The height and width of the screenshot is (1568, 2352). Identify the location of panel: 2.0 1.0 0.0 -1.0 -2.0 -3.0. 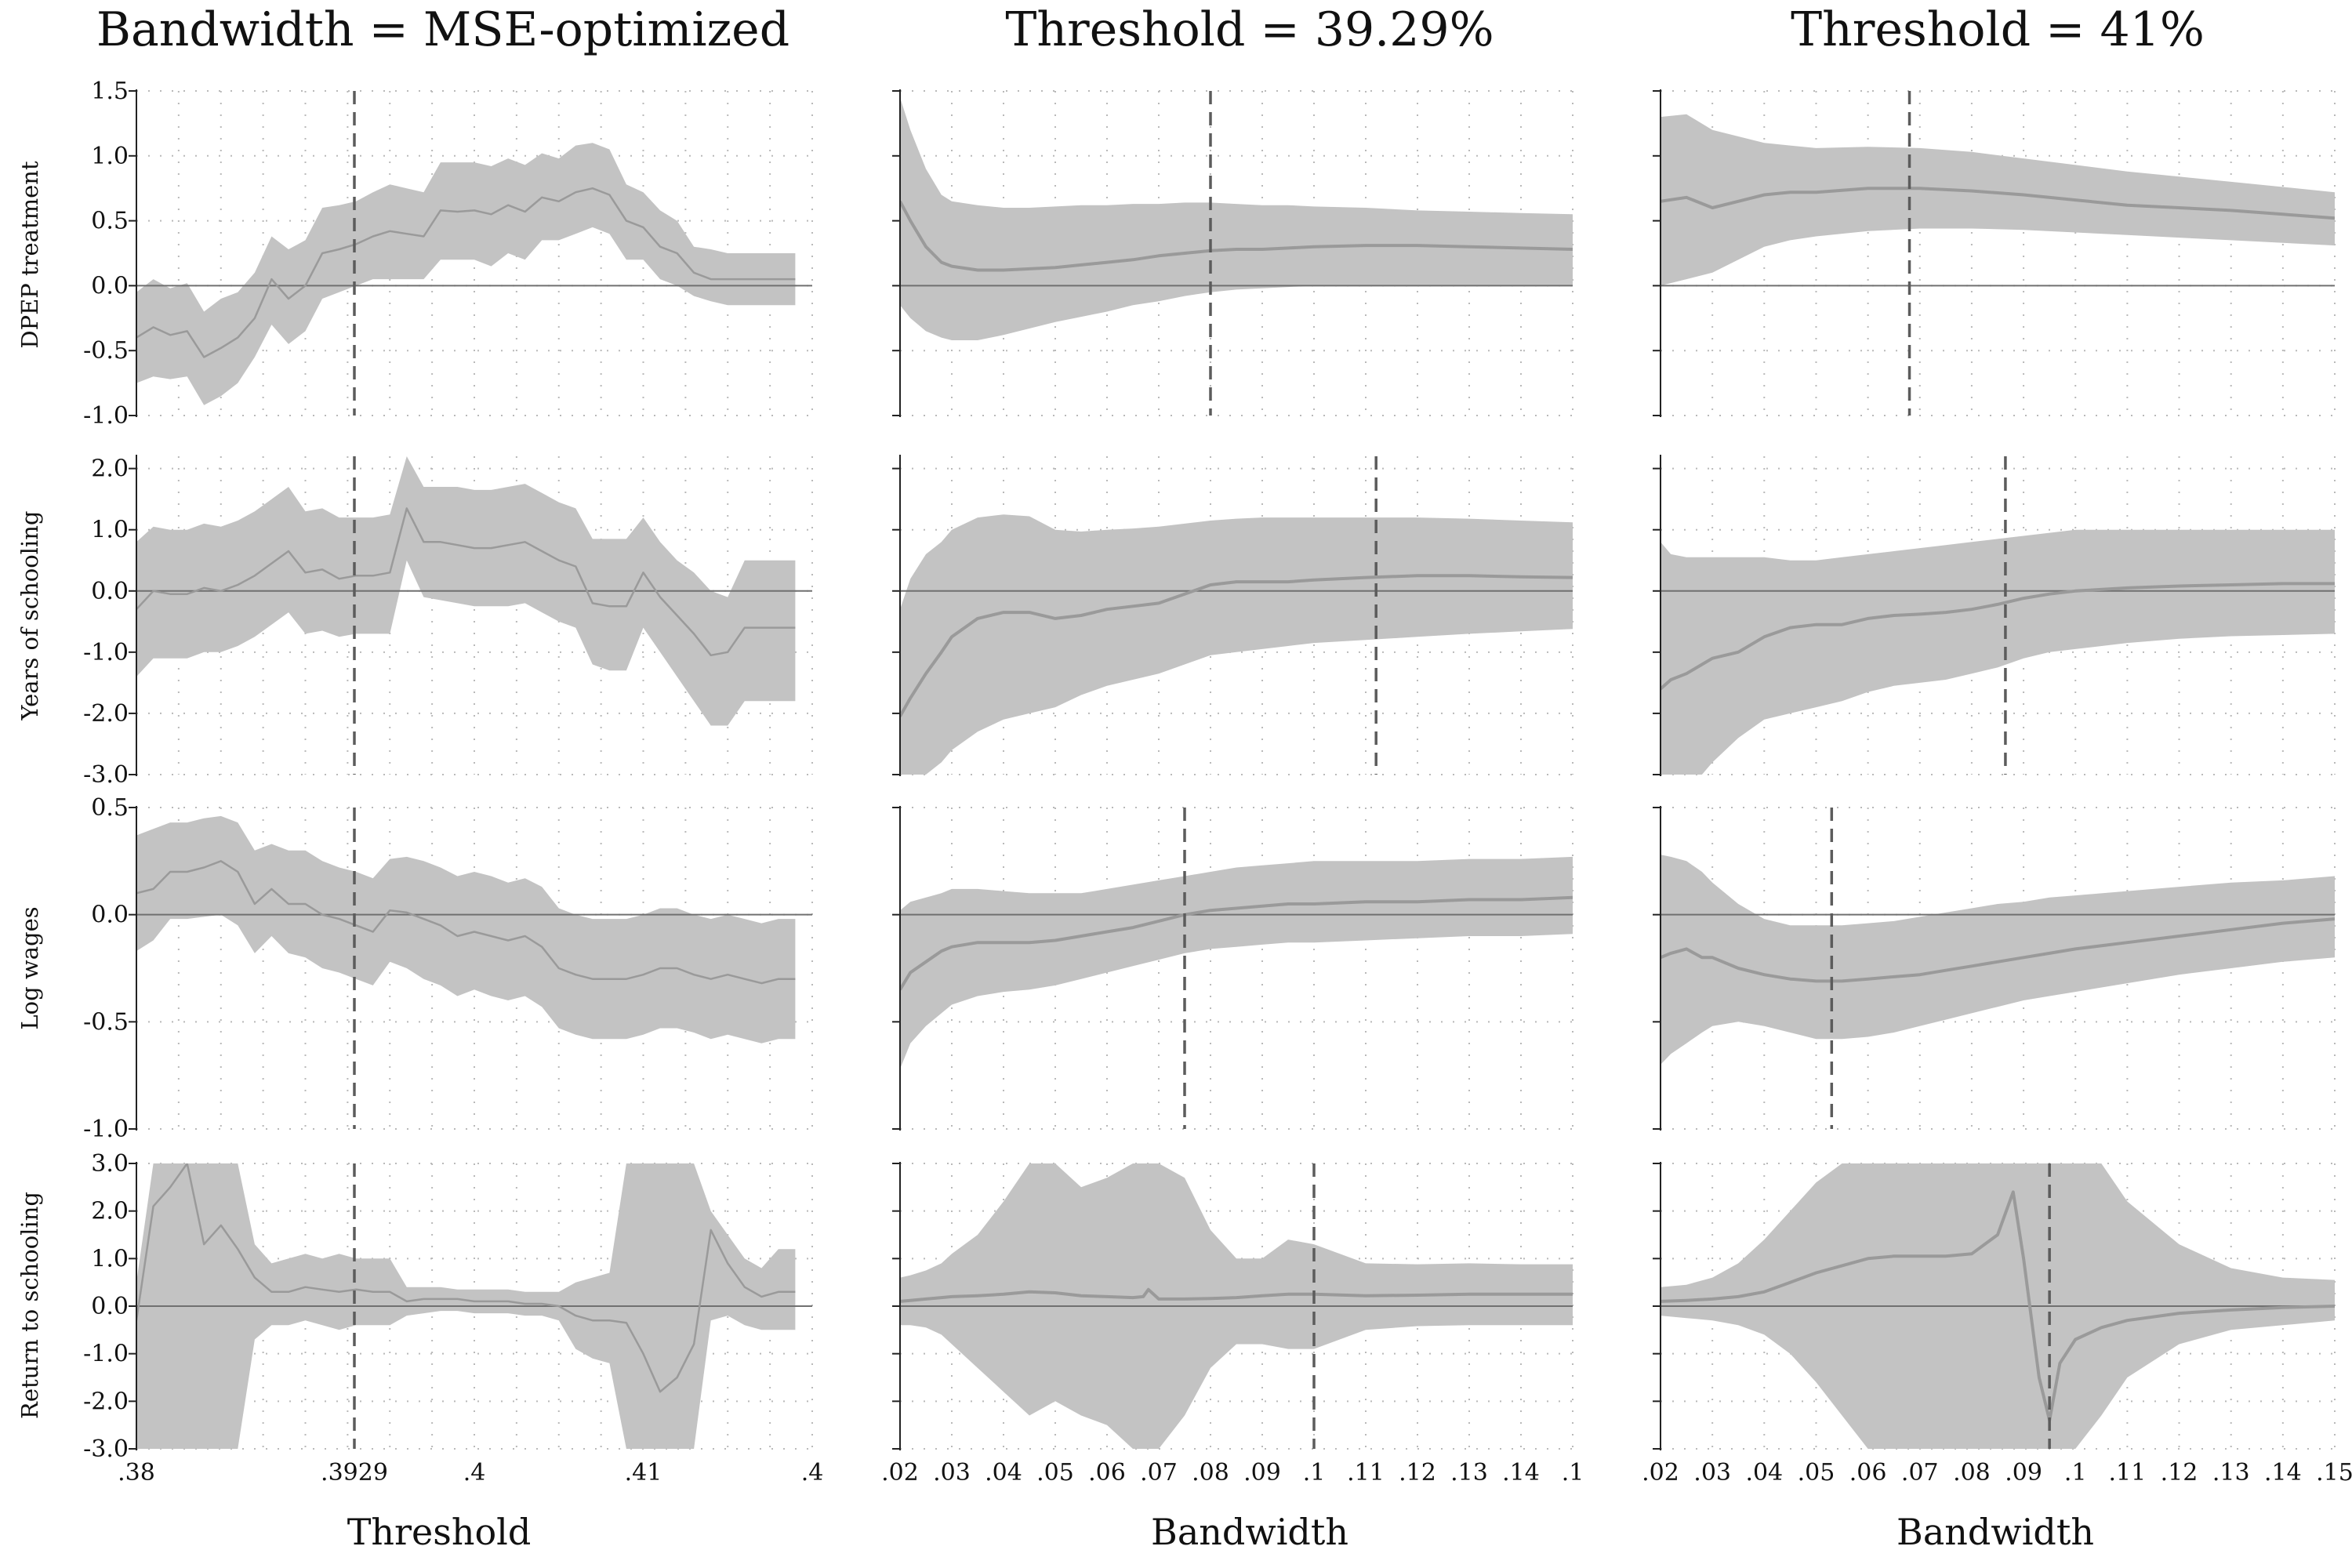
(448, 622).